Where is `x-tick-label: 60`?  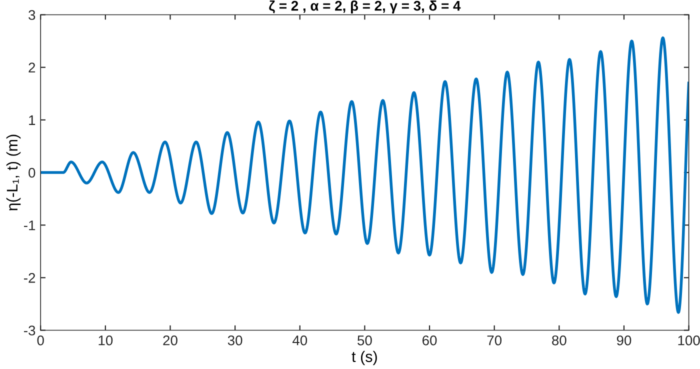
x-tick-label: 60 is located at coordinates (429, 340).